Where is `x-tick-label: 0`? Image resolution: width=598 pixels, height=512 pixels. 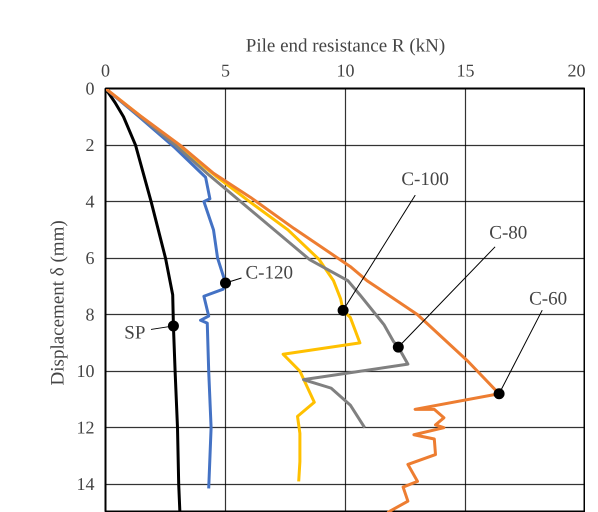 x-tick-label: 0 is located at coordinates (105, 70).